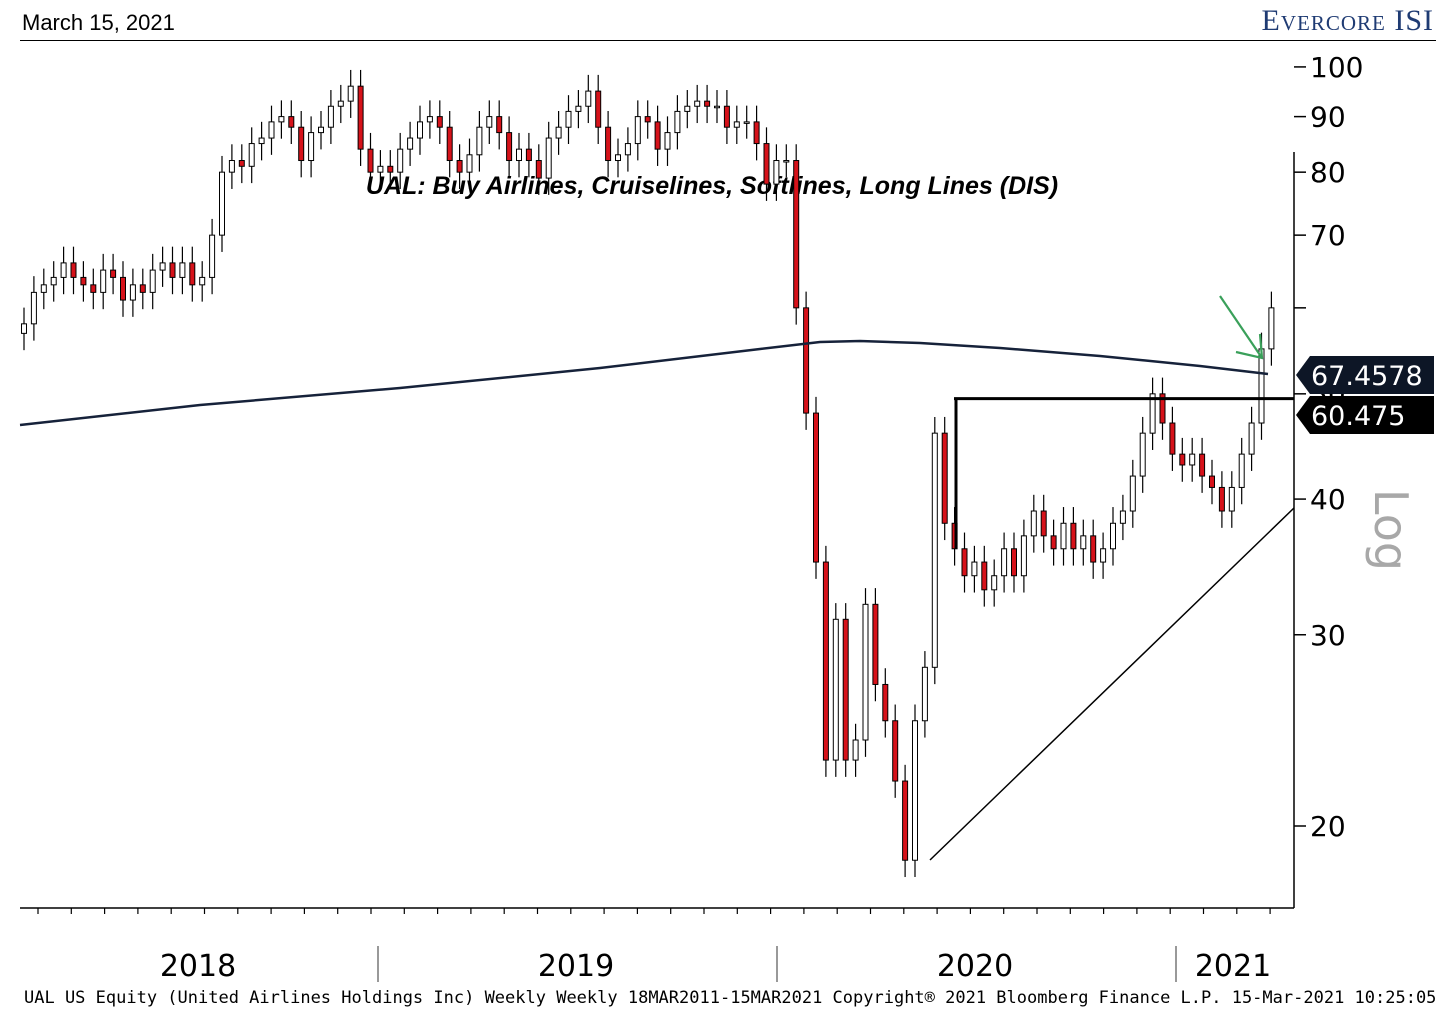  What do you see at coordinates (1328, 499) in the screenshot?
I see `y-tick-label: 40` at bounding box center [1328, 499].